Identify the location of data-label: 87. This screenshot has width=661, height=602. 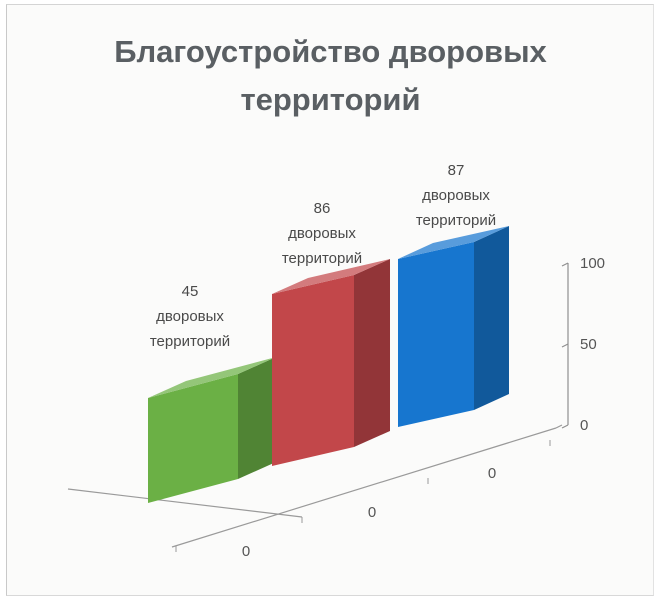
(456, 170).